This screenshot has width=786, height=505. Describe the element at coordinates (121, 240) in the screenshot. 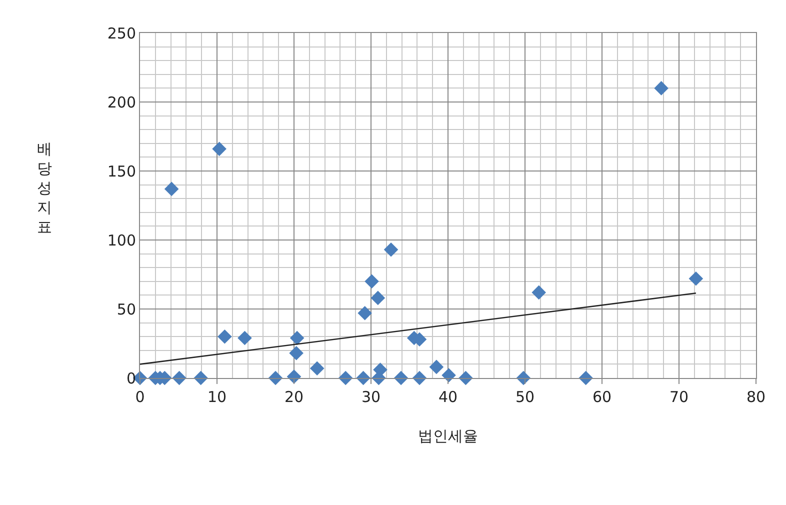

I see `y-tick-label: 100` at that location.